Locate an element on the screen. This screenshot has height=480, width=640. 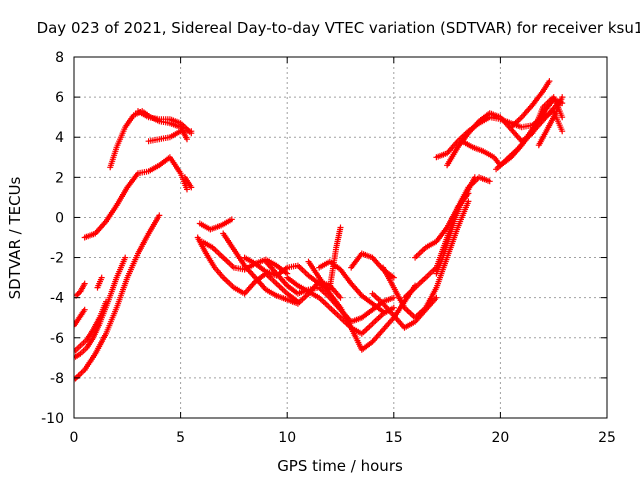
y-axis-tick-labels: -10 -8 -6 -4 -2 0 2 4 6 8 is located at coordinates (52, 238).